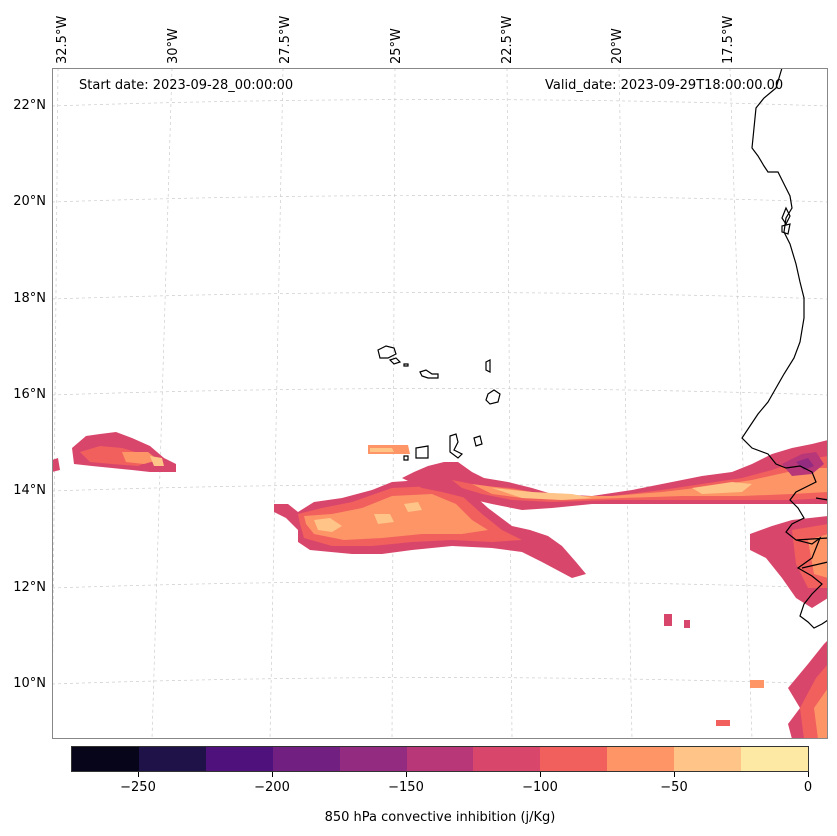 This screenshot has height=836, width=837. I want to click on longitude-label: 30°W, so click(173, 46).